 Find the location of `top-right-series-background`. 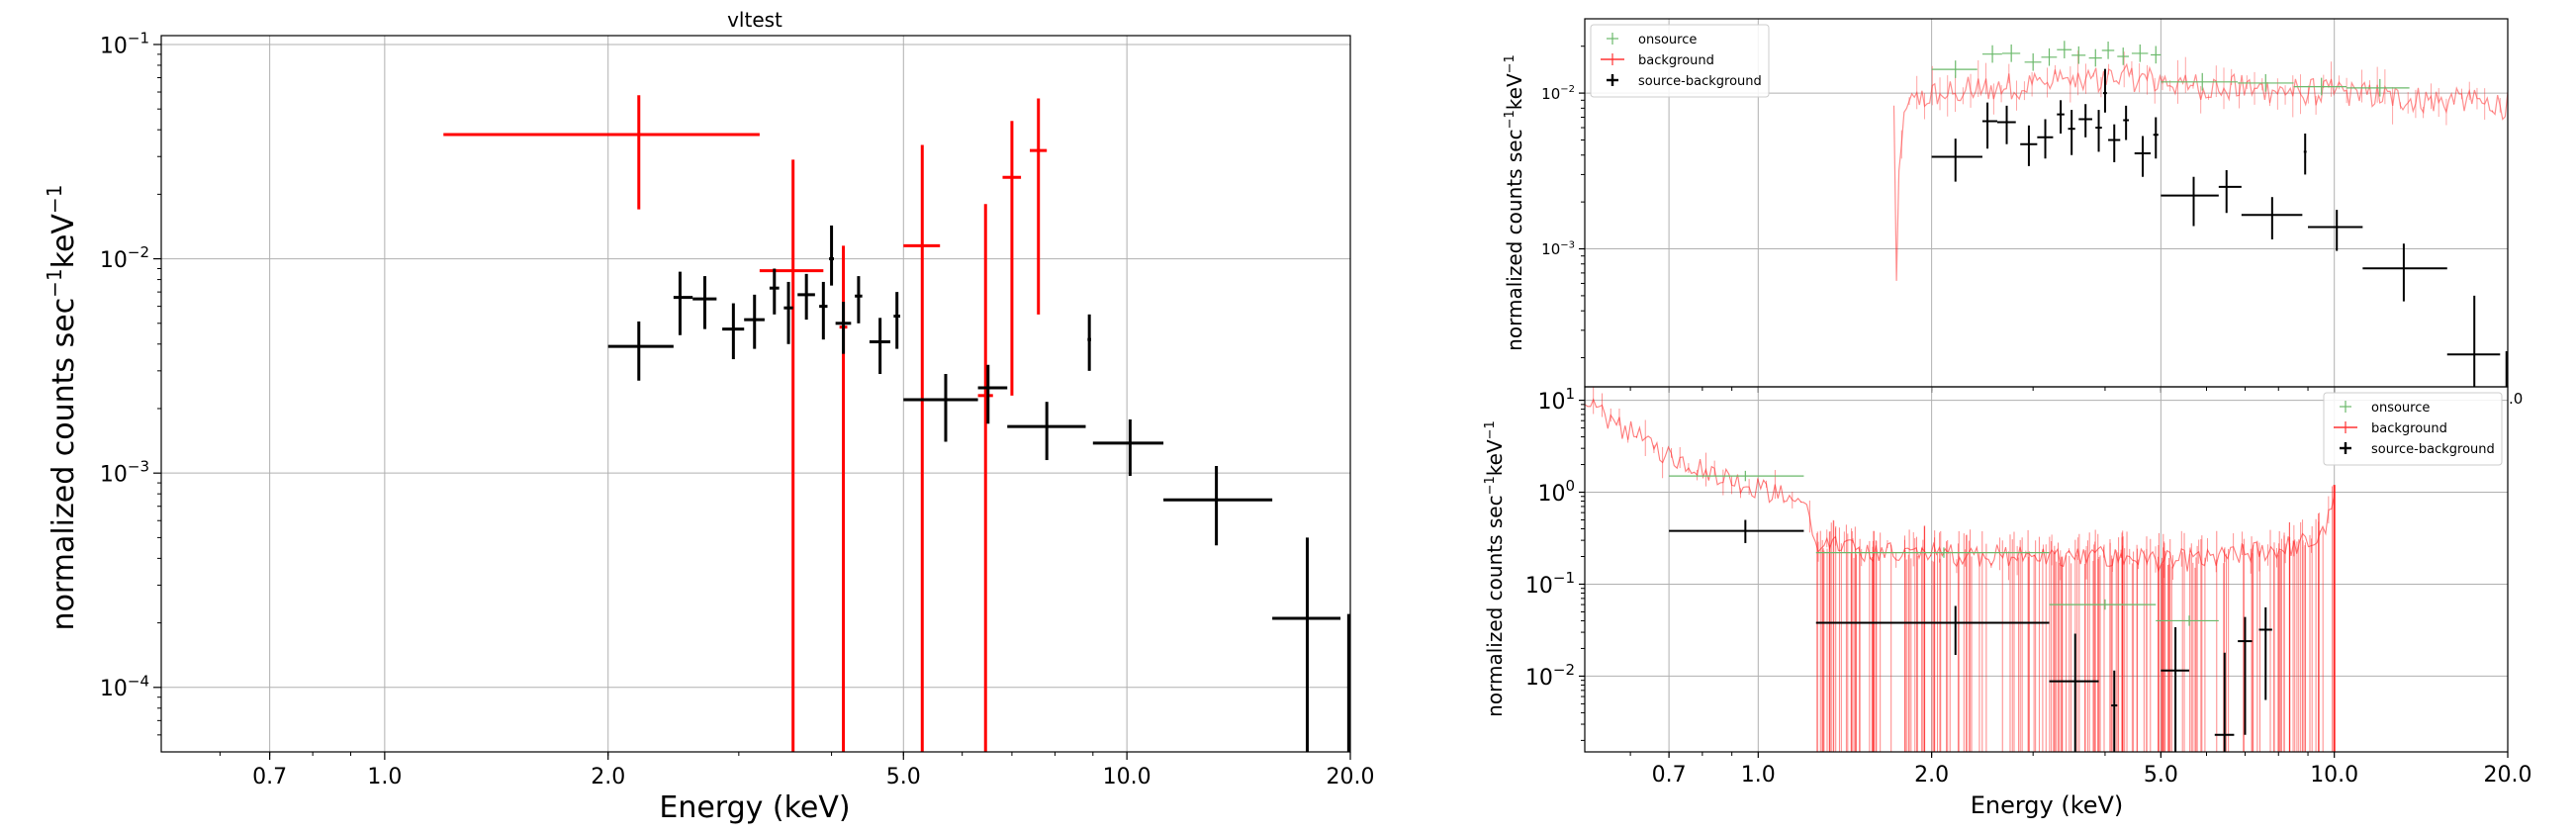

top-right-series-background is located at coordinates (2200, 165).